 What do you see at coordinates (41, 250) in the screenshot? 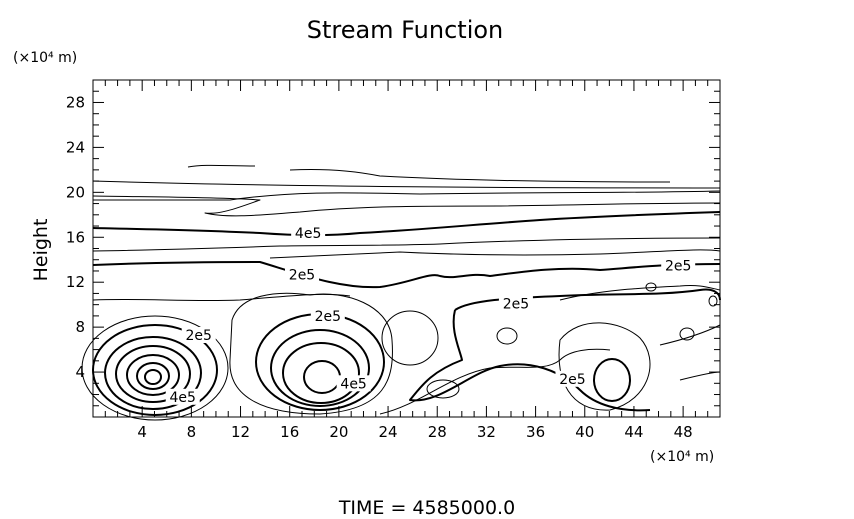
I see `y-axis-label: Height` at bounding box center [41, 250].